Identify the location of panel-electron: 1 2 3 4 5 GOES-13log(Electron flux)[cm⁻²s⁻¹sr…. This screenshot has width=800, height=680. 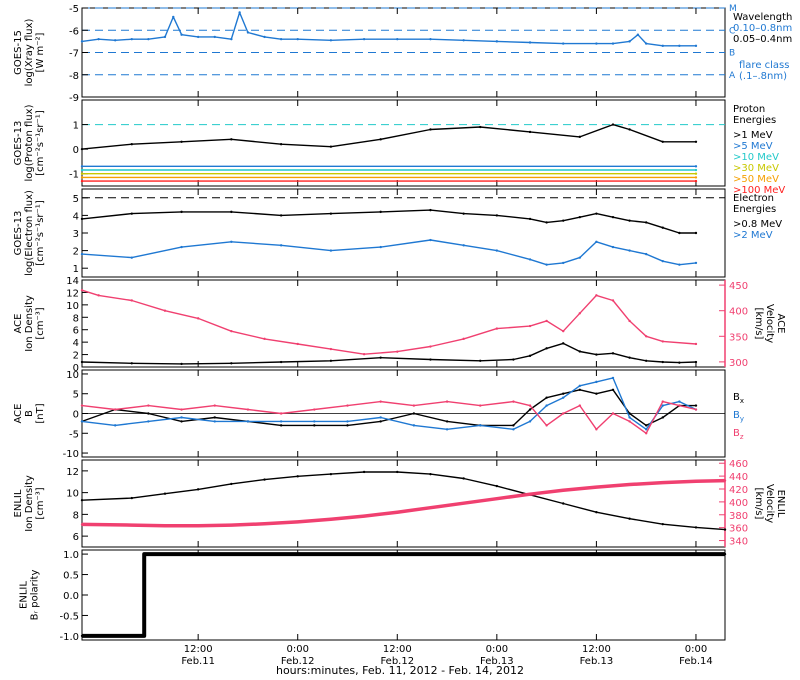
(397, 233).